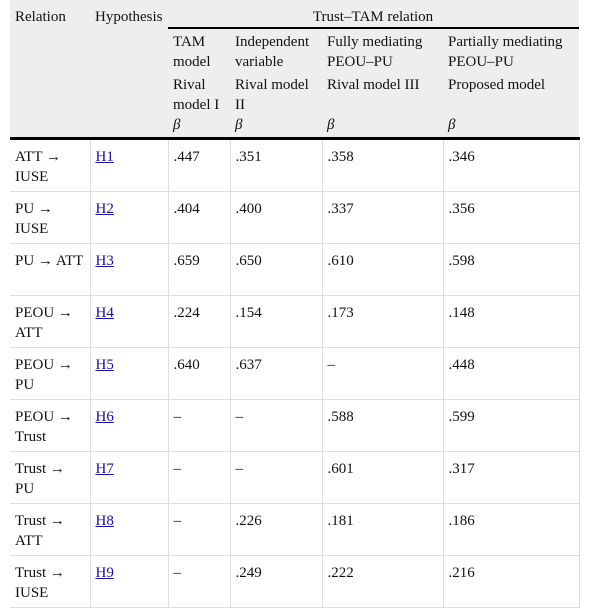 The height and width of the screenshot is (608, 590). Describe the element at coordinates (276, 321) in the screenshot. I see `value-cell: .154` at that location.